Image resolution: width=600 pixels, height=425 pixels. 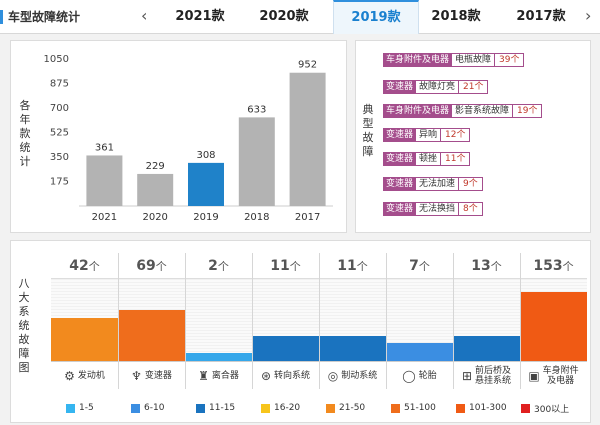 What do you see at coordinates (206, 184) in the screenshot?
I see `bar-2019` at bounding box center [206, 184].